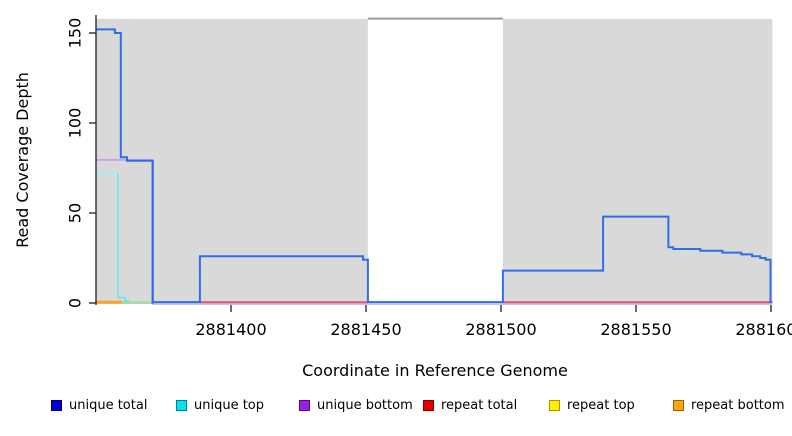 The width and height of the screenshot is (792, 436). I want to click on legend-item-repeat-bottom: repeat bottom, so click(729, 405).